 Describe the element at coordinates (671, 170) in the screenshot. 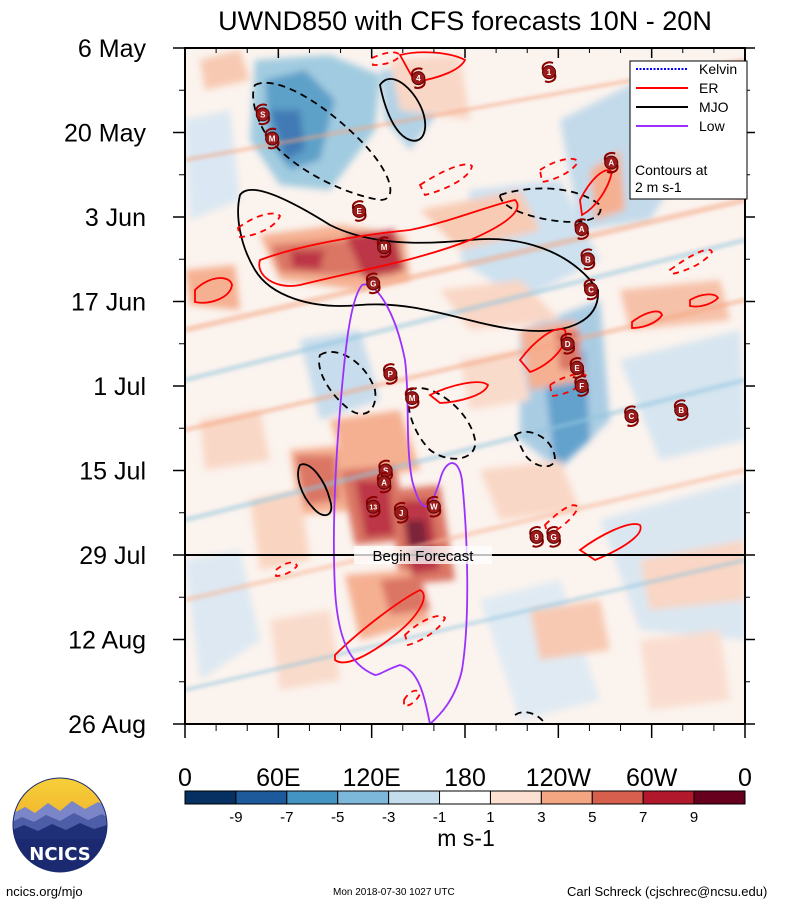

I see `legend-note-line1: Contours at` at that location.